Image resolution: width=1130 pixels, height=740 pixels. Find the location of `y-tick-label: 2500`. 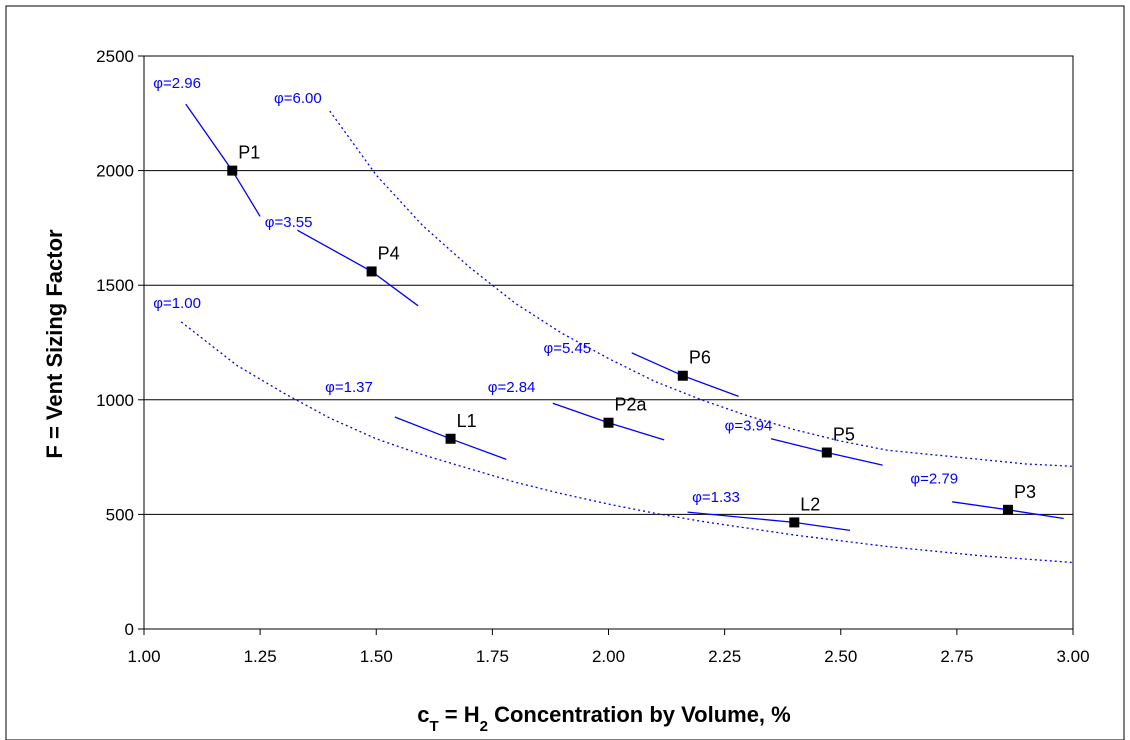

y-tick-label: 2500 is located at coordinates (115, 56).